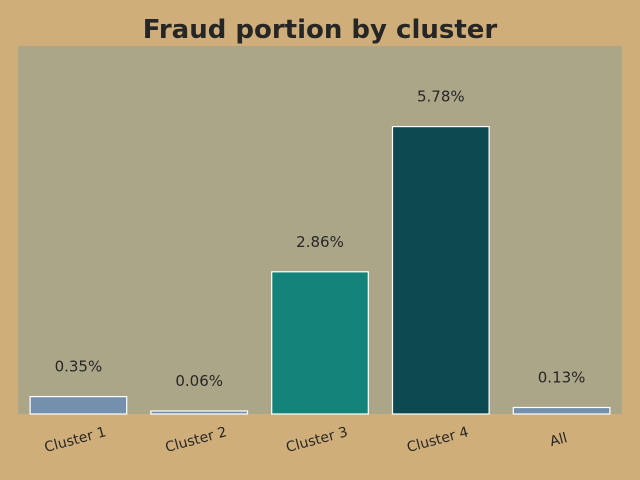 The height and width of the screenshot is (480, 640). I want to click on x-tick-label-3: Cluster 3, so click(316, 440).